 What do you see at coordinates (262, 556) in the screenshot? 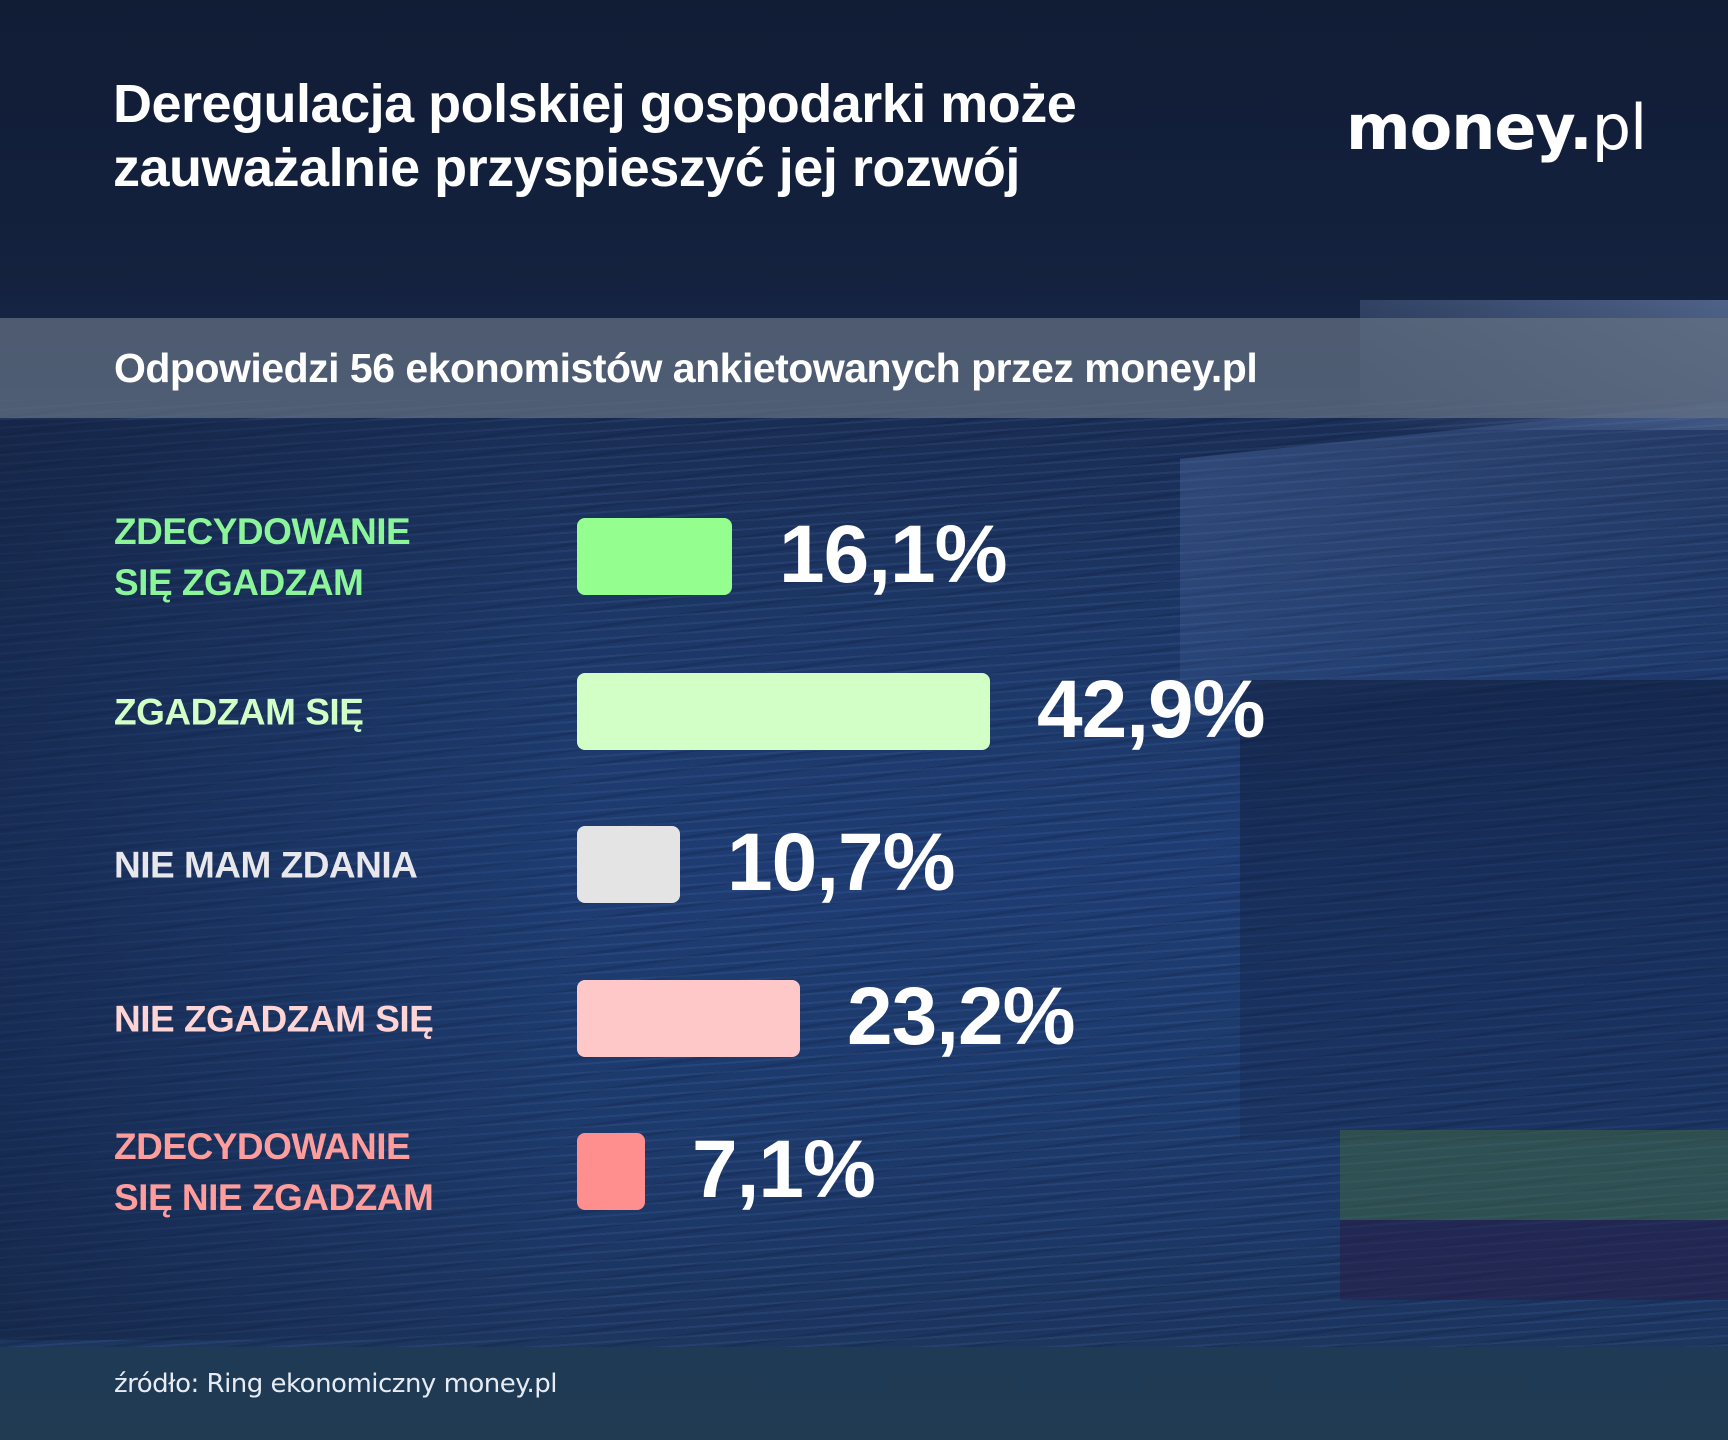
I see `category-label: ZDECYDOWANIE SIĘ ZGADZAM` at bounding box center [262, 556].